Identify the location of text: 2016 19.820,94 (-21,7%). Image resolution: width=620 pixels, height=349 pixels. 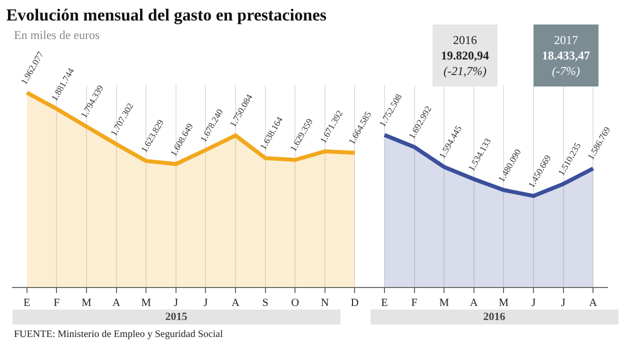
(465, 55).